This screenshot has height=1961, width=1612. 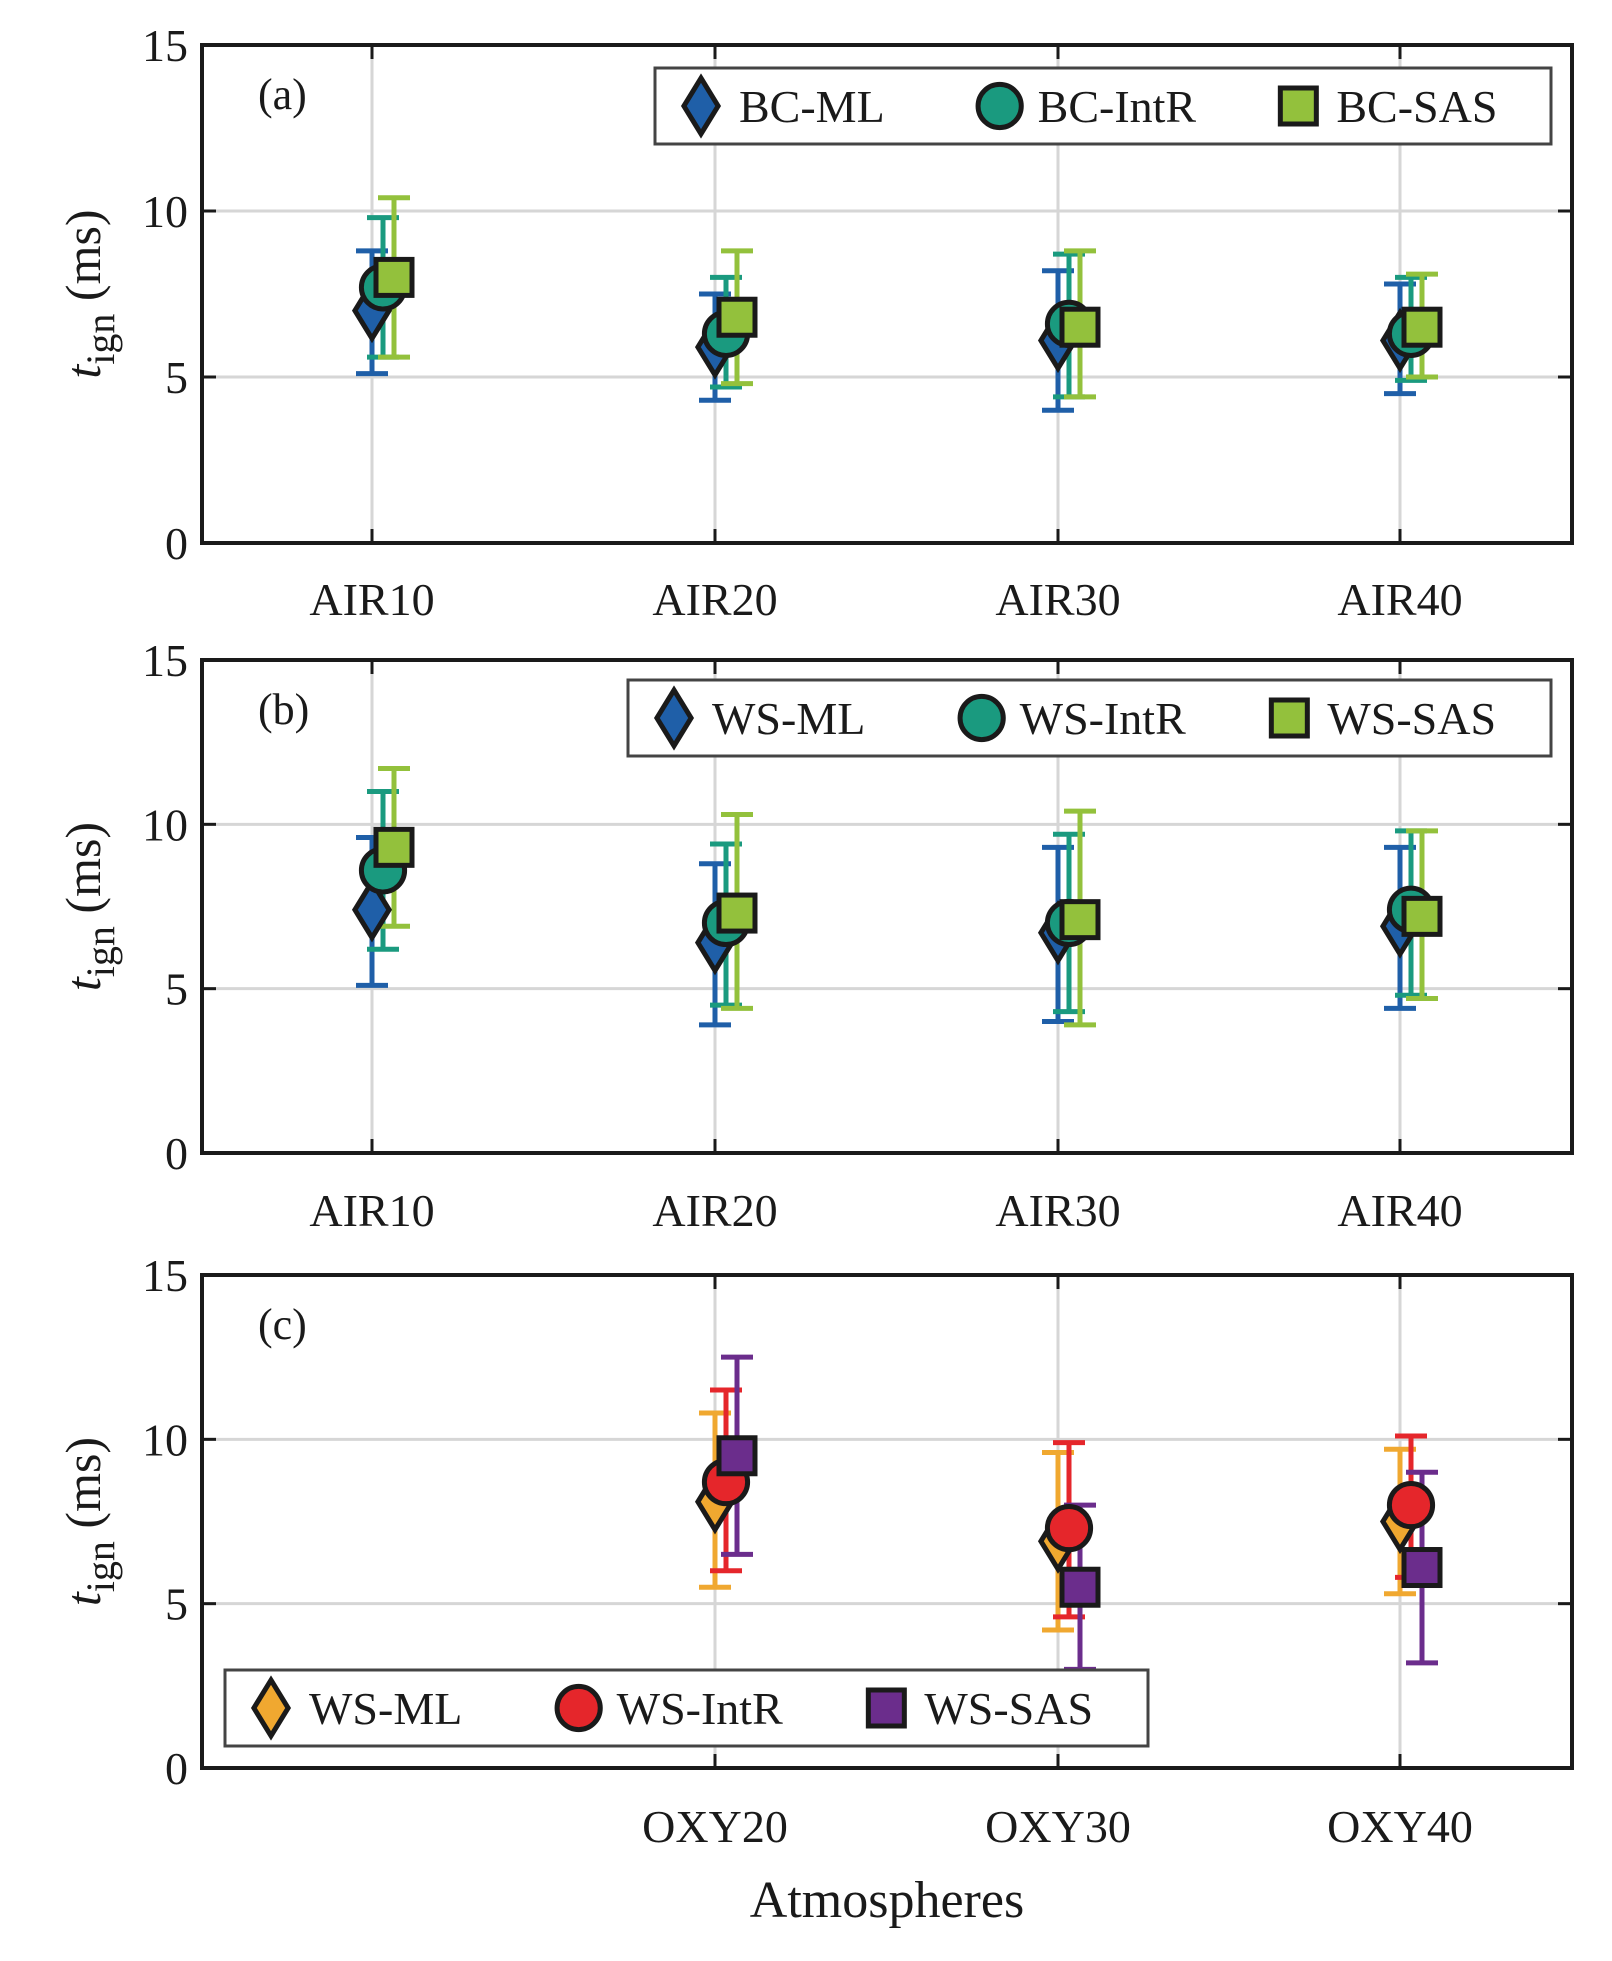 What do you see at coordinates (908, 302) in the screenshot?
I see `markers-BC-SAS` at bounding box center [908, 302].